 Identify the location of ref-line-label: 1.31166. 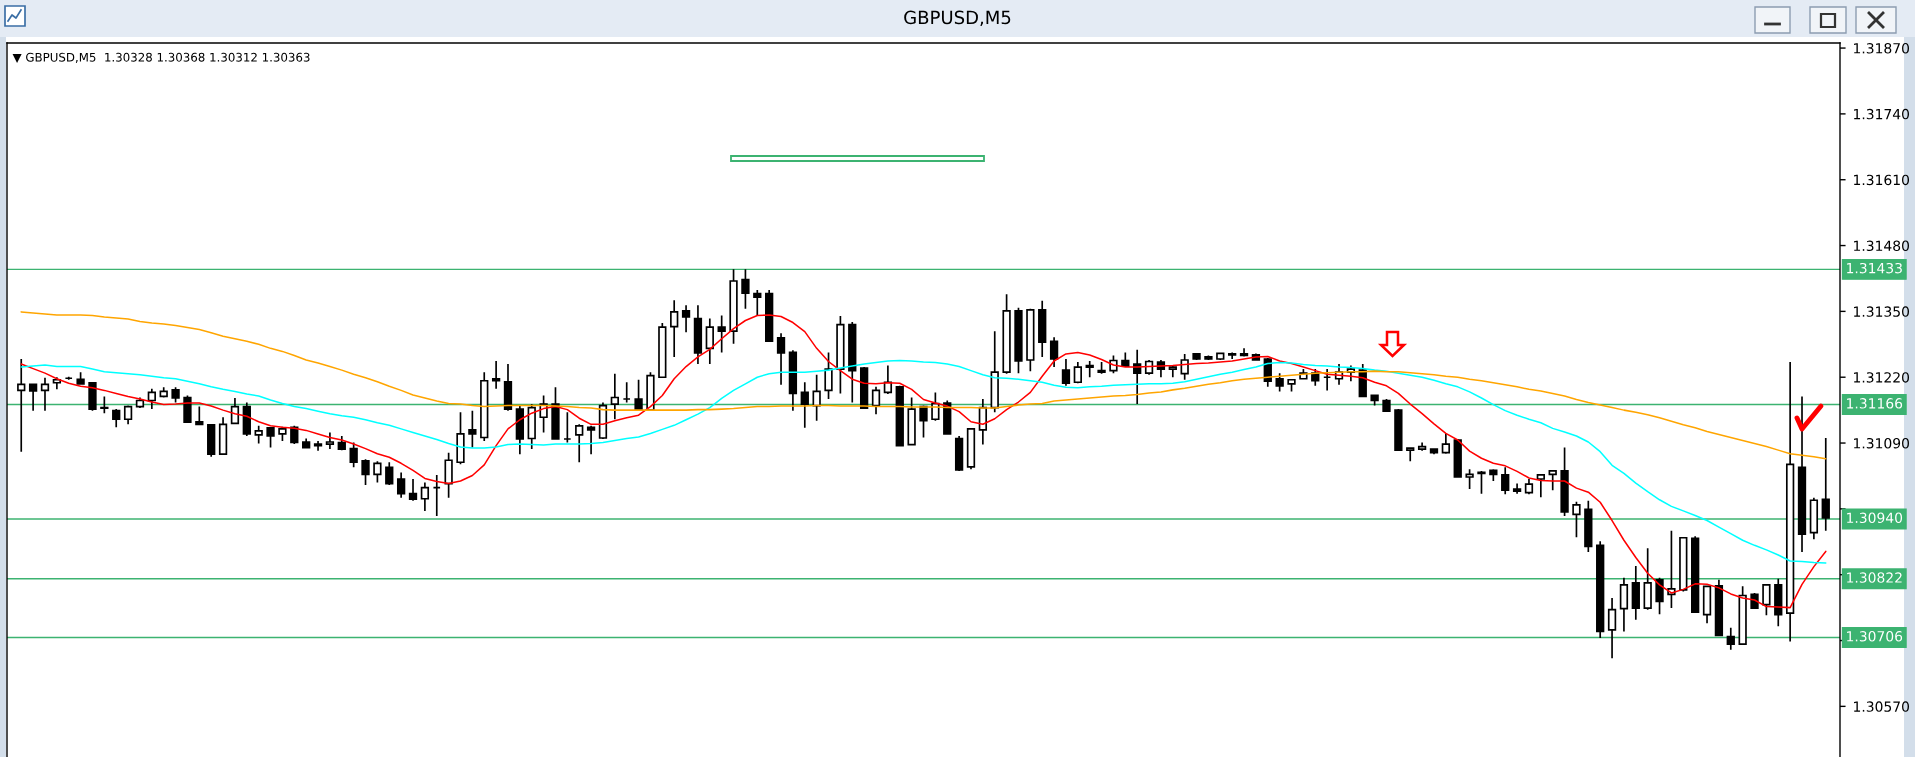
(1875, 403).